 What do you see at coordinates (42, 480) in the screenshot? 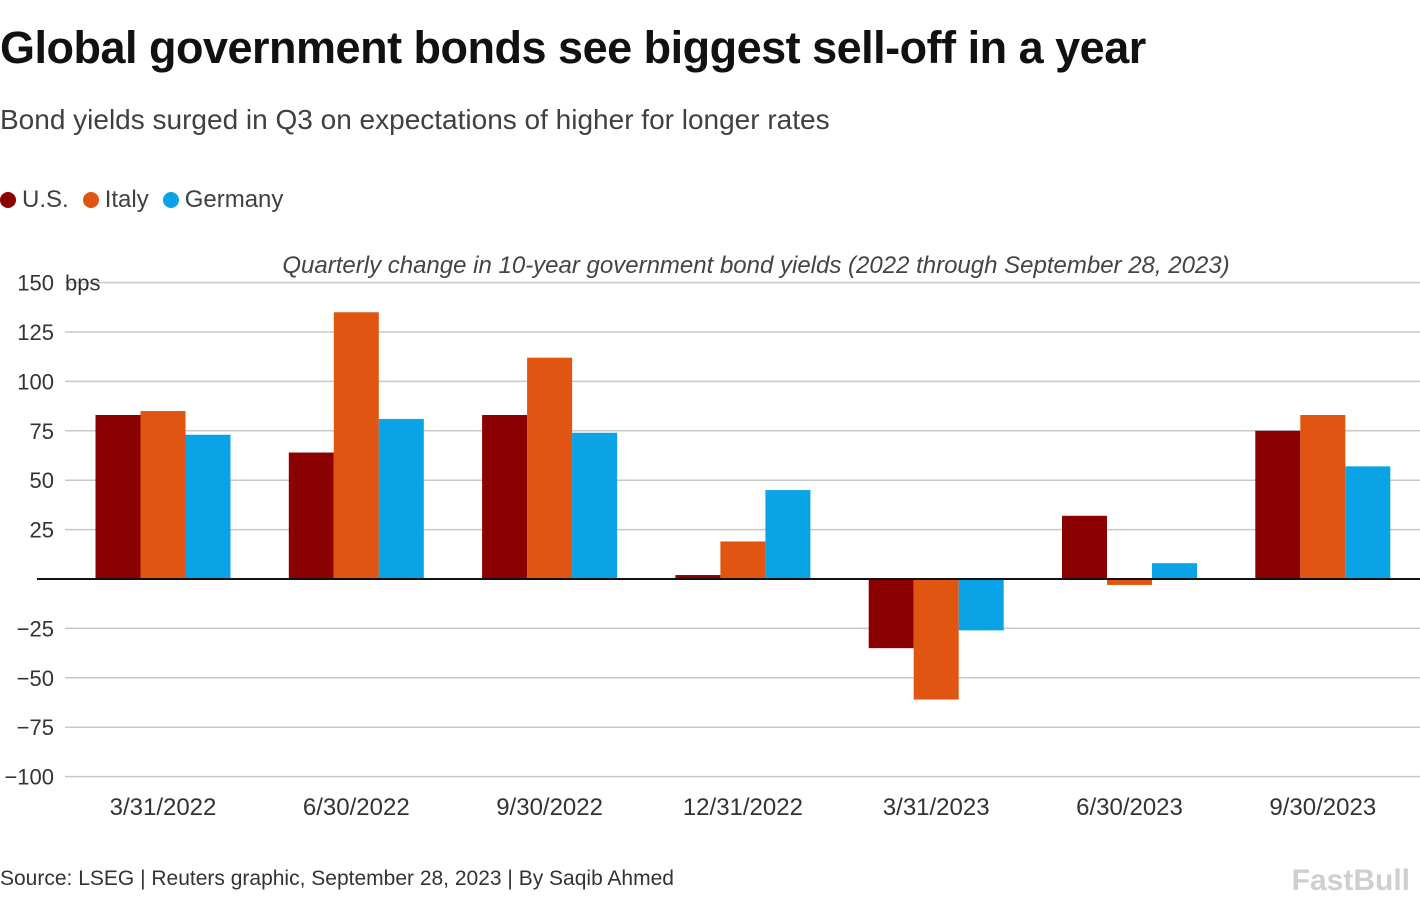
I see `y-tick-label: 50` at bounding box center [42, 480].